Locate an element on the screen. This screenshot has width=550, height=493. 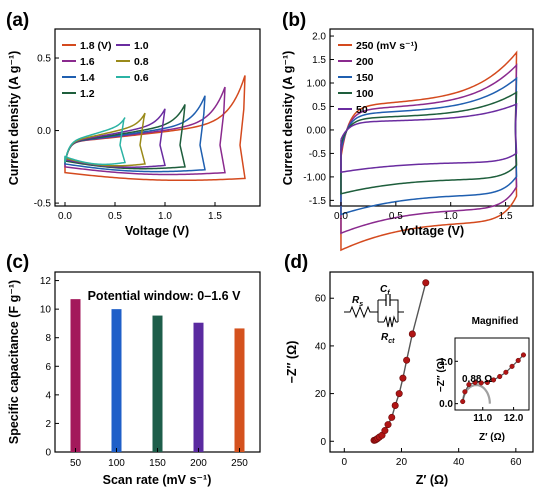
panel-d-ytick-label: 0 is located at coordinates (323, 442).